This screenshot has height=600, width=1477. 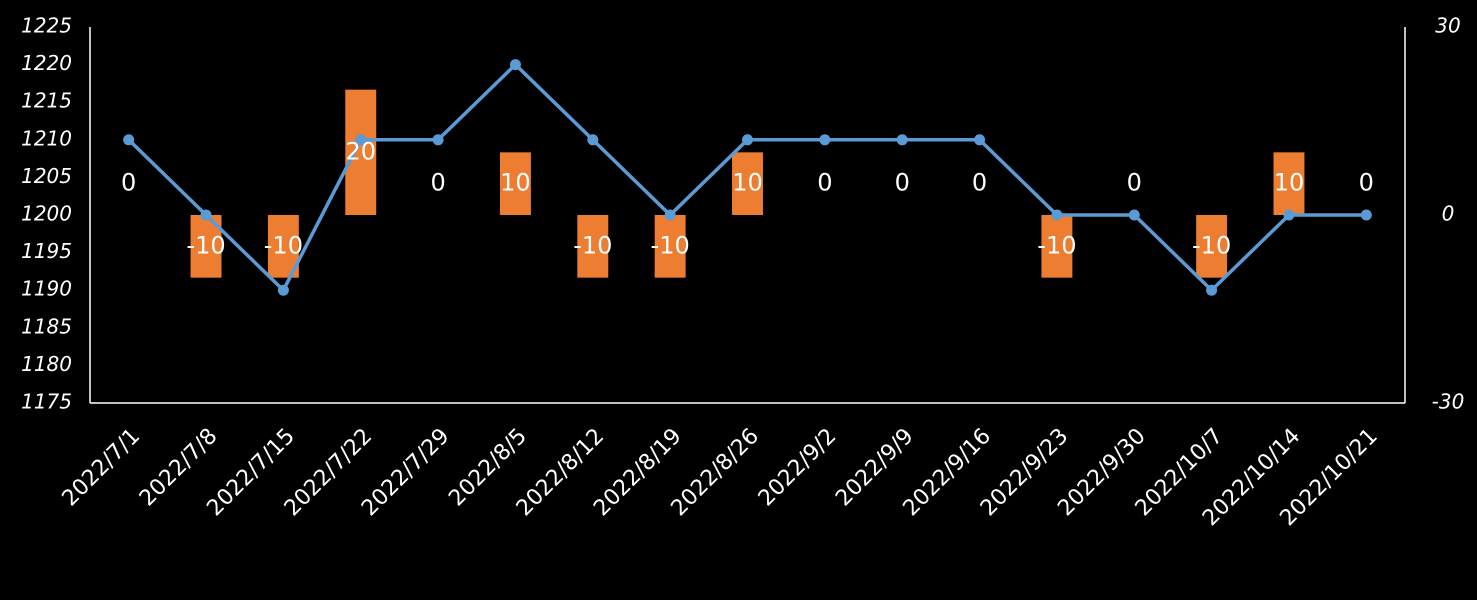 I want to click on y-tick-label: 1215, so click(x=46, y=101).